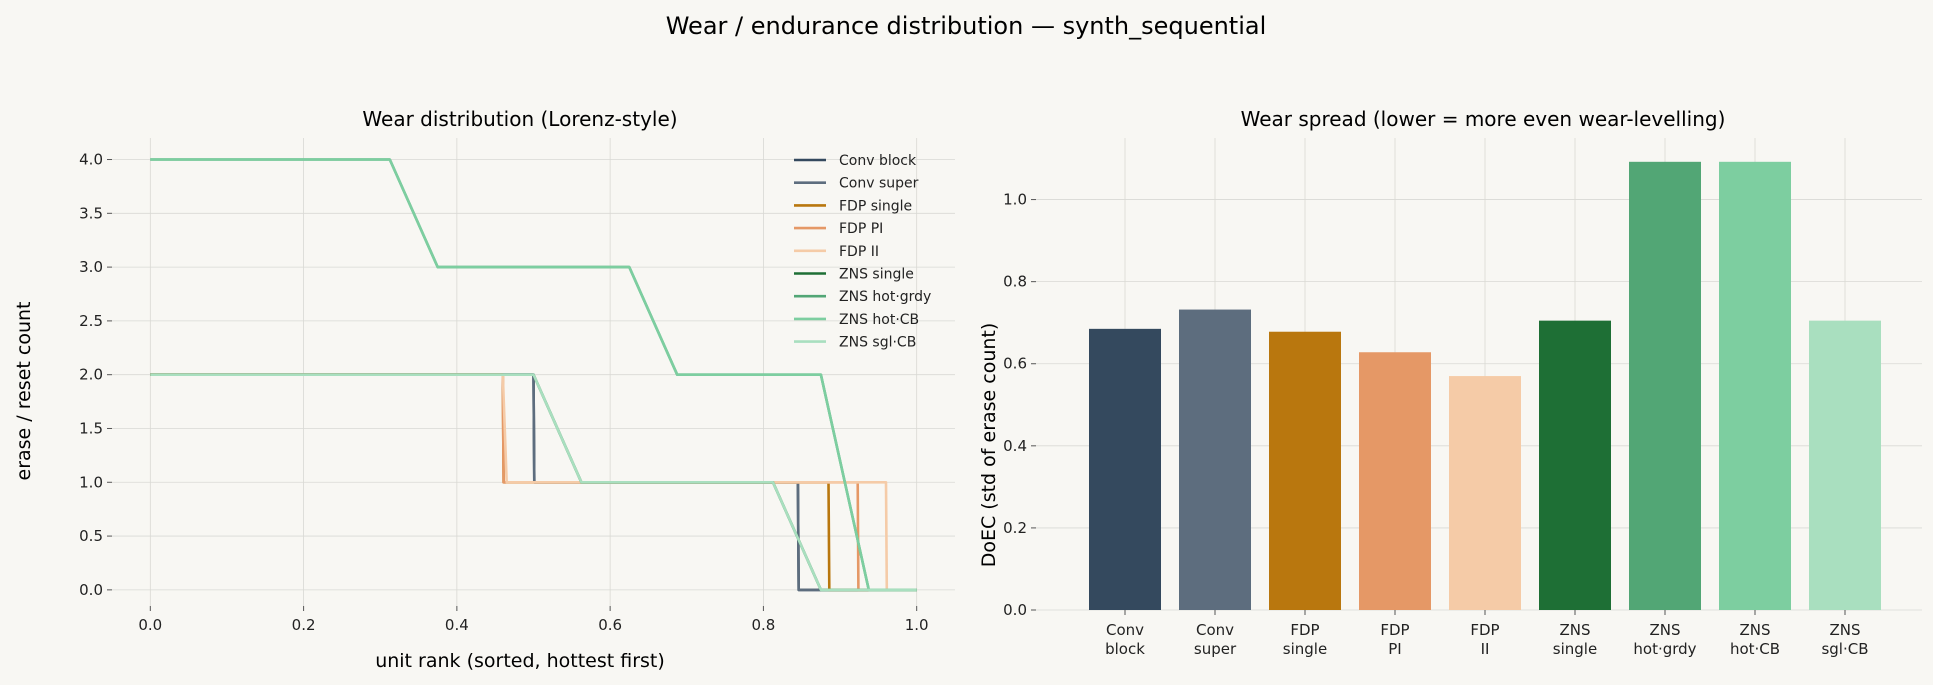  Describe the element at coordinates (861, 229) in the screenshot. I see `legend-label-fdp-pi: FDP PI` at that location.